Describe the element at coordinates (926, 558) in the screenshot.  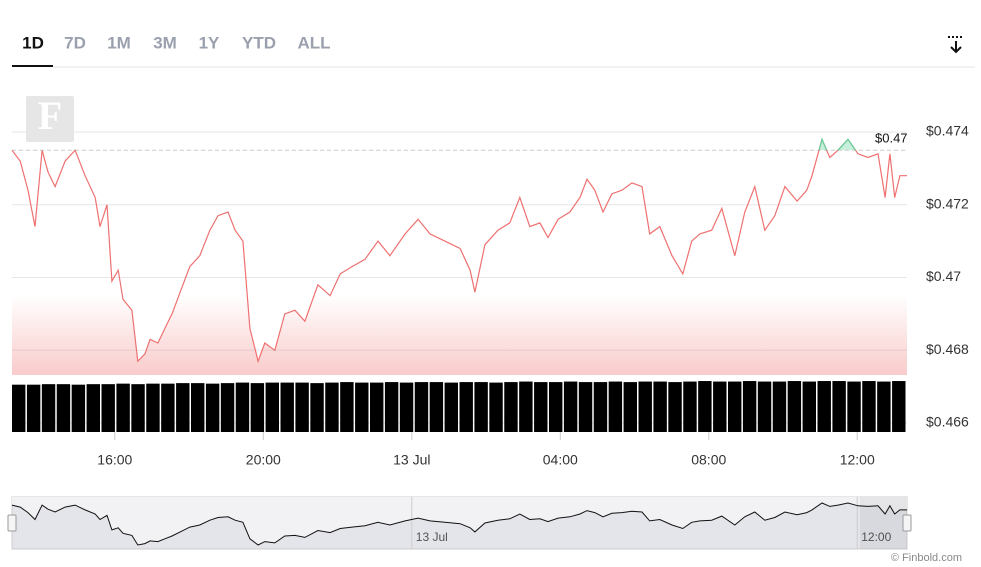
I see `credit: © Finbold.com` at that location.